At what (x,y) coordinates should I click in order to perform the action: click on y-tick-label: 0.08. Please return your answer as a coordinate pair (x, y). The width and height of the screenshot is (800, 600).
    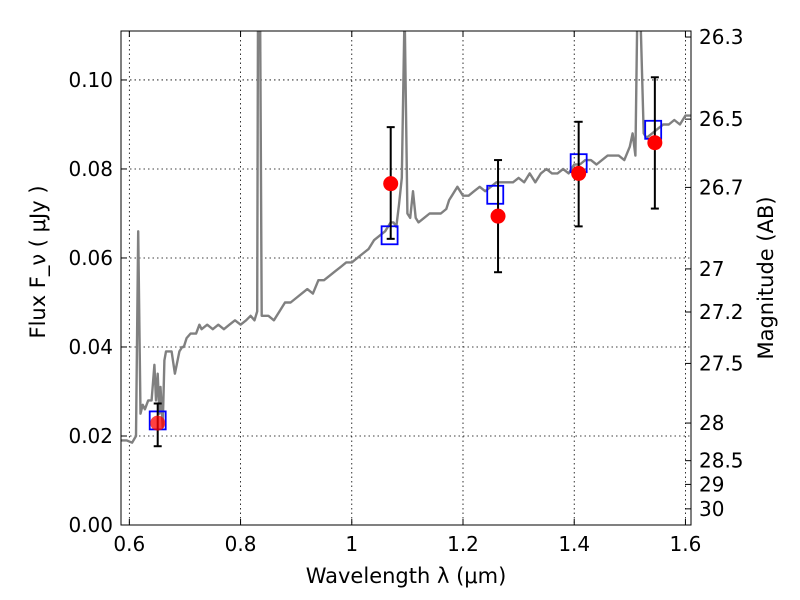
    Looking at the image, I should click on (90, 169).